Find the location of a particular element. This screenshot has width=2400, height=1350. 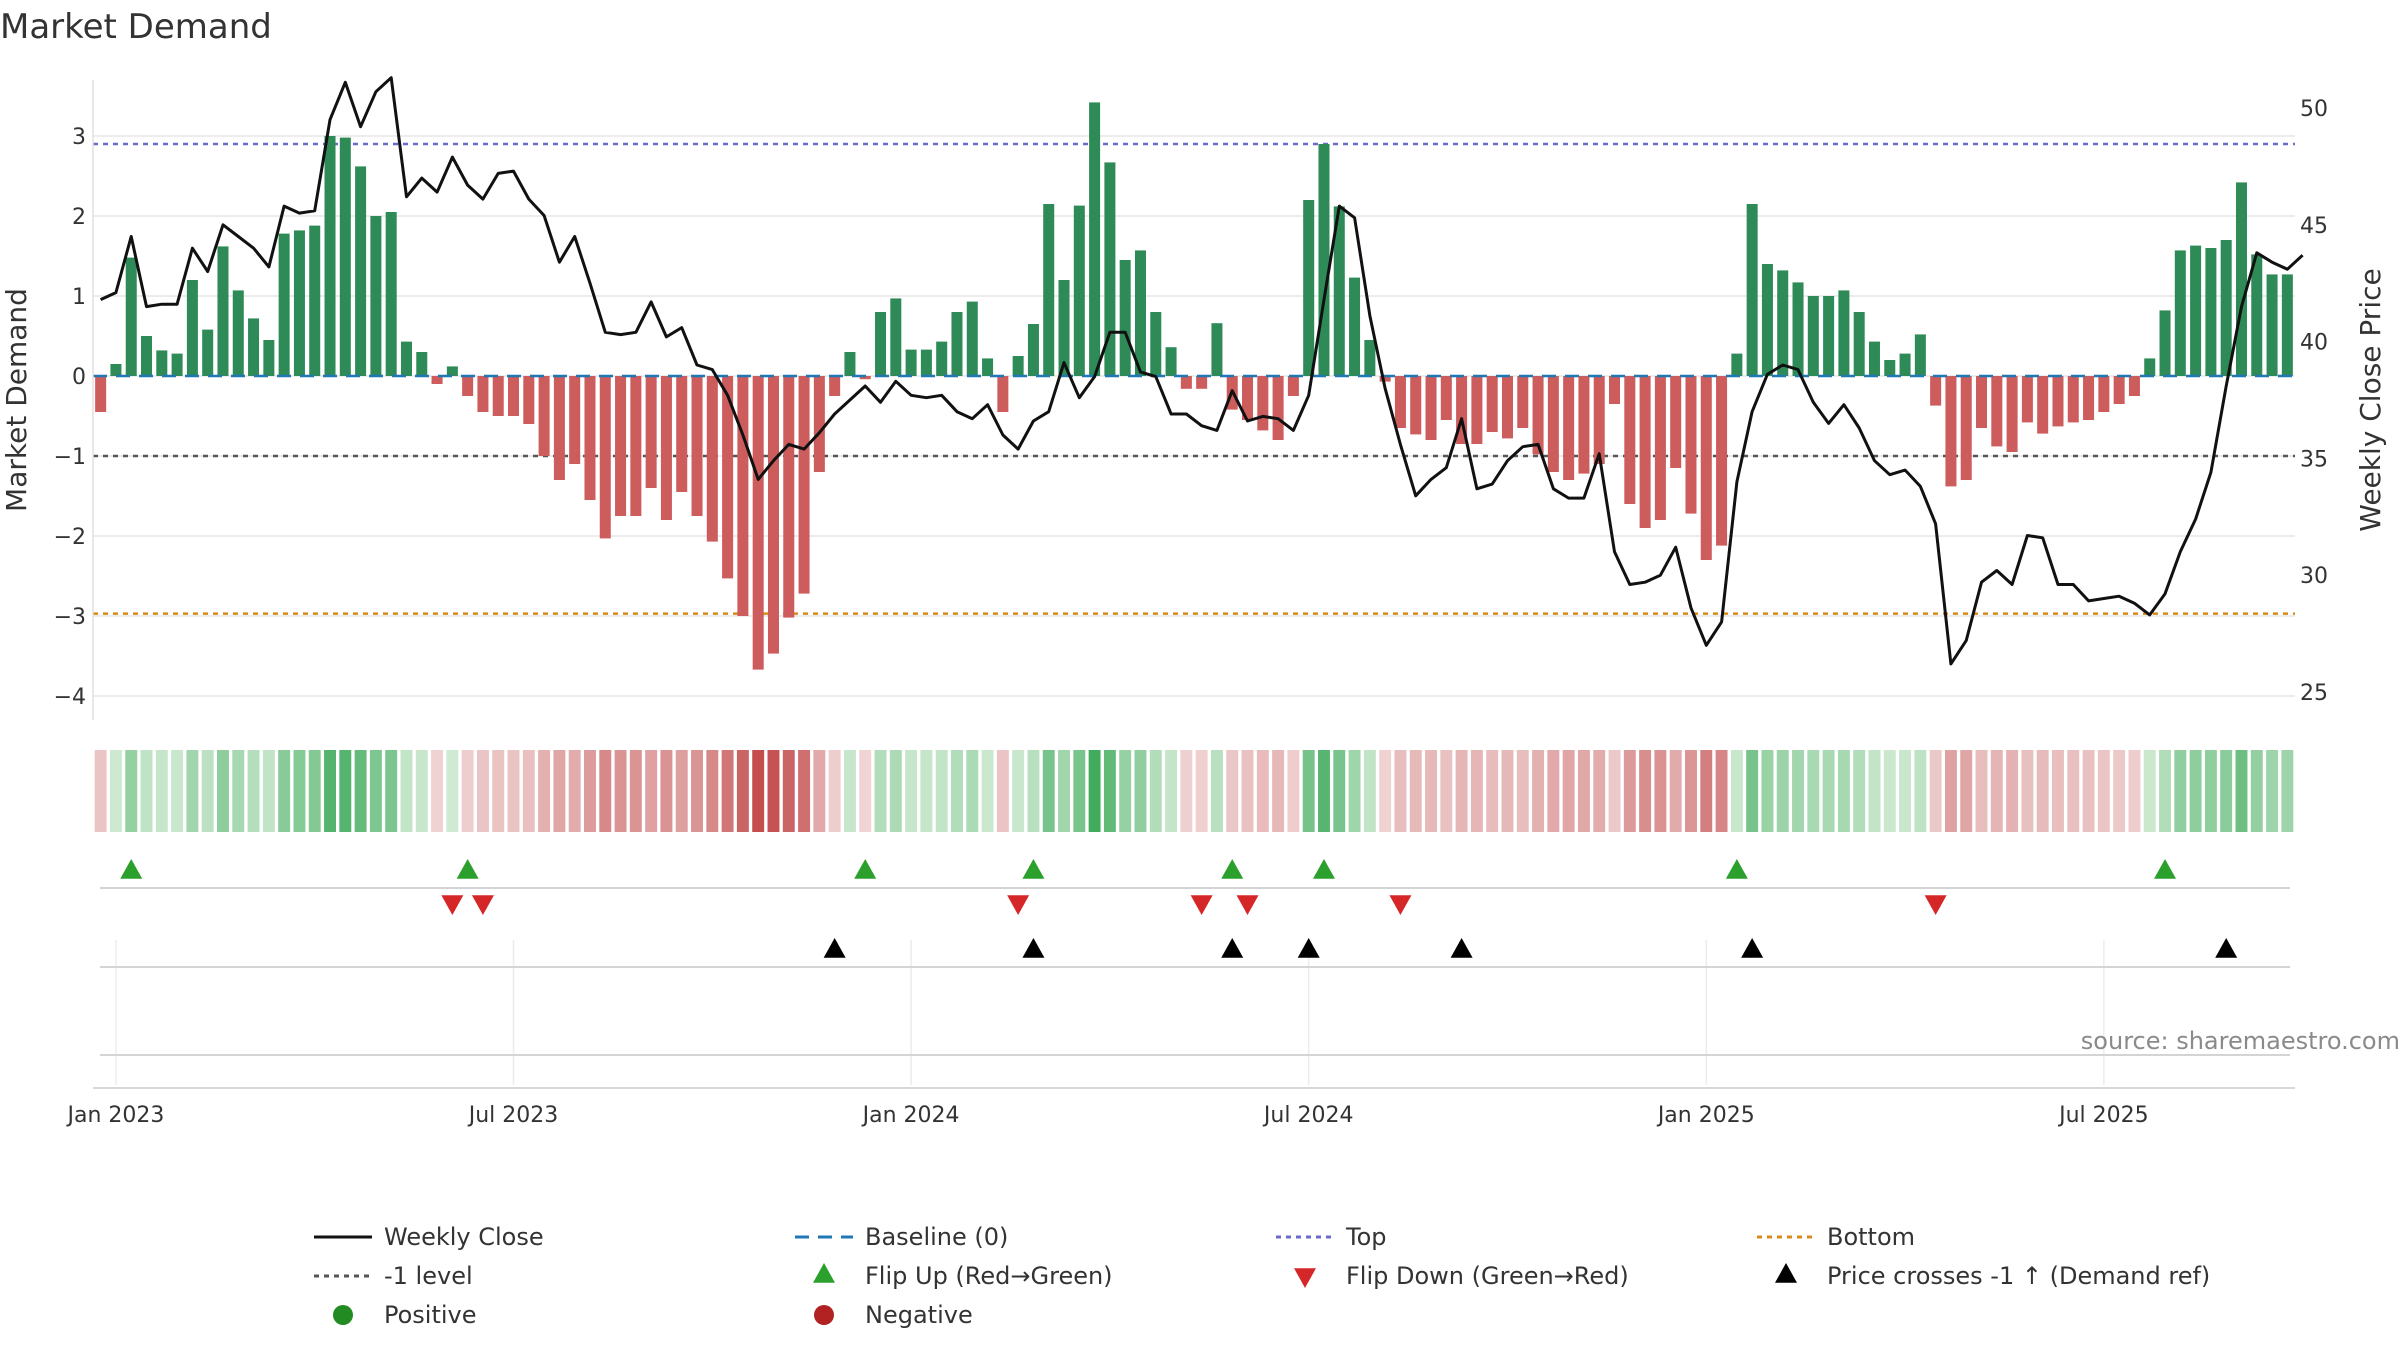

legend-minus-one-label: -1 level is located at coordinates (428, 1276).